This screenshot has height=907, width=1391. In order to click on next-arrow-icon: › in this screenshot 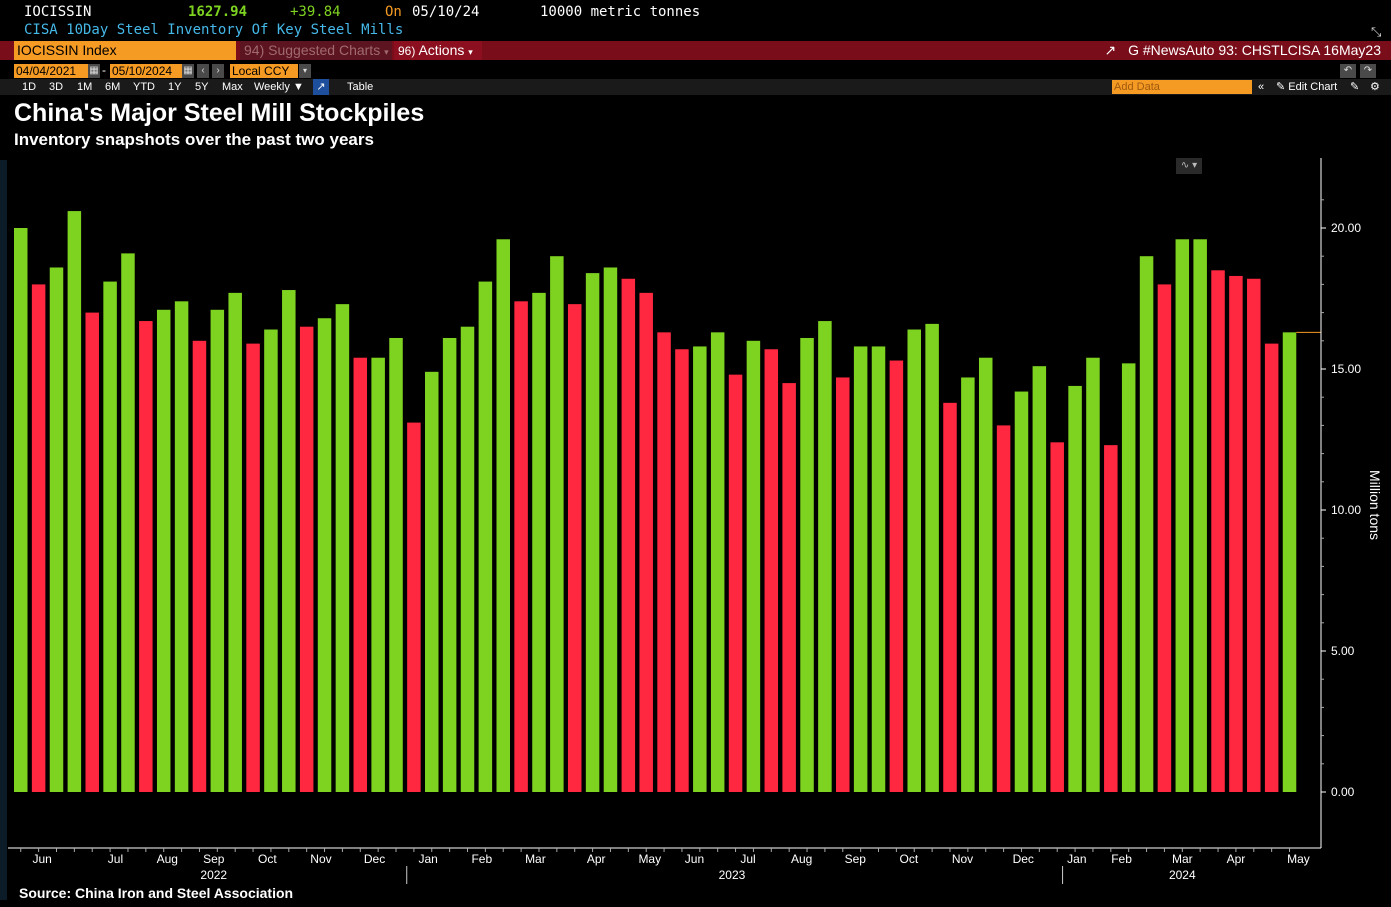, I will do `click(218, 71)`.